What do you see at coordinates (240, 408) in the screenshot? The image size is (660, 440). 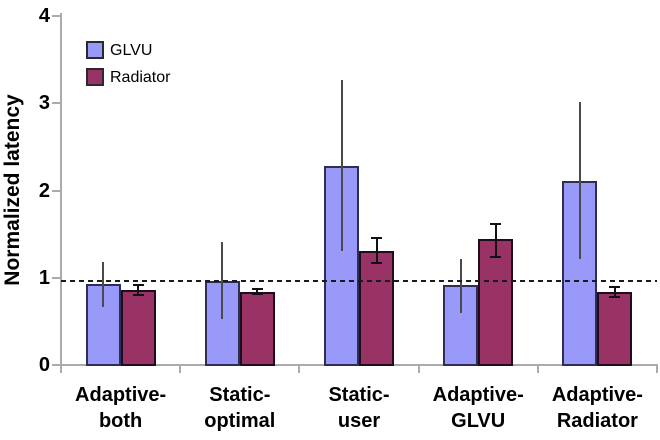 I see `x-category-label: Static-optimal` at bounding box center [240, 408].